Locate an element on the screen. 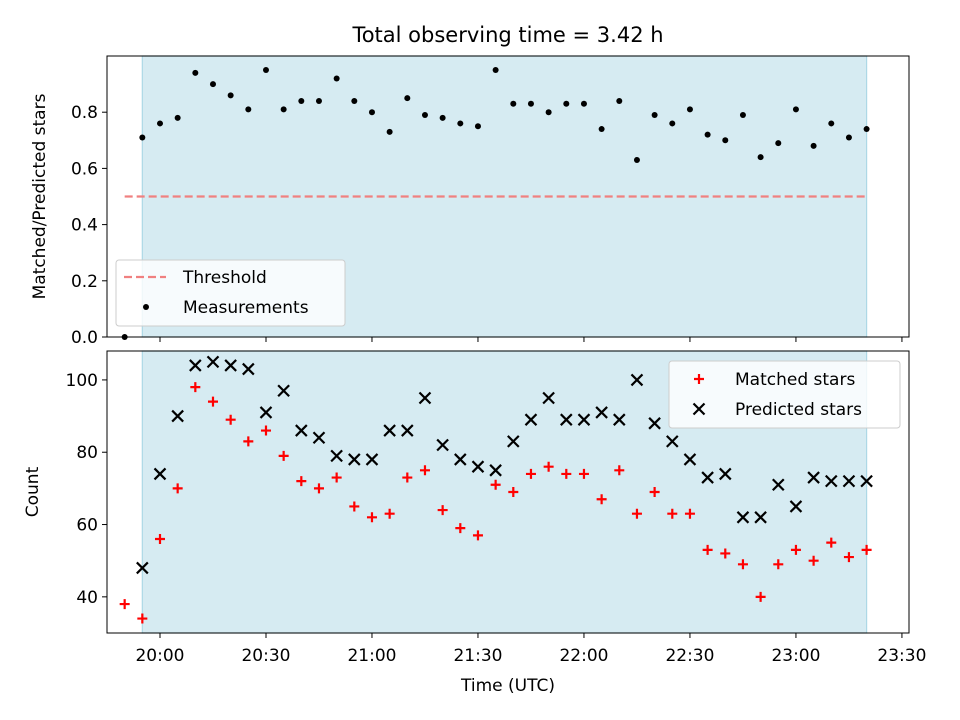 This screenshot has height=720, width=960. measurements-legend-swatch is located at coordinates (146, 307).